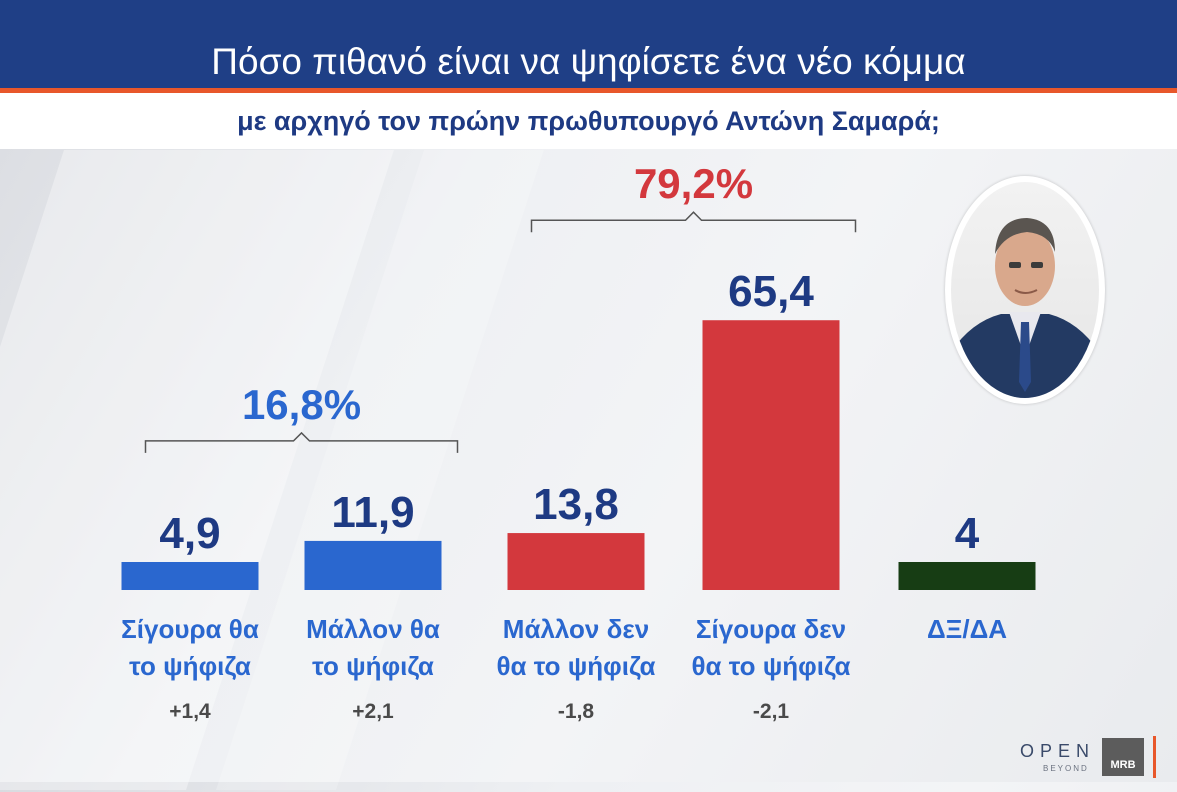 The image size is (1177, 792). What do you see at coordinates (771, 711) in the screenshot?
I see `change-label: -2,1` at bounding box center [771, 711].